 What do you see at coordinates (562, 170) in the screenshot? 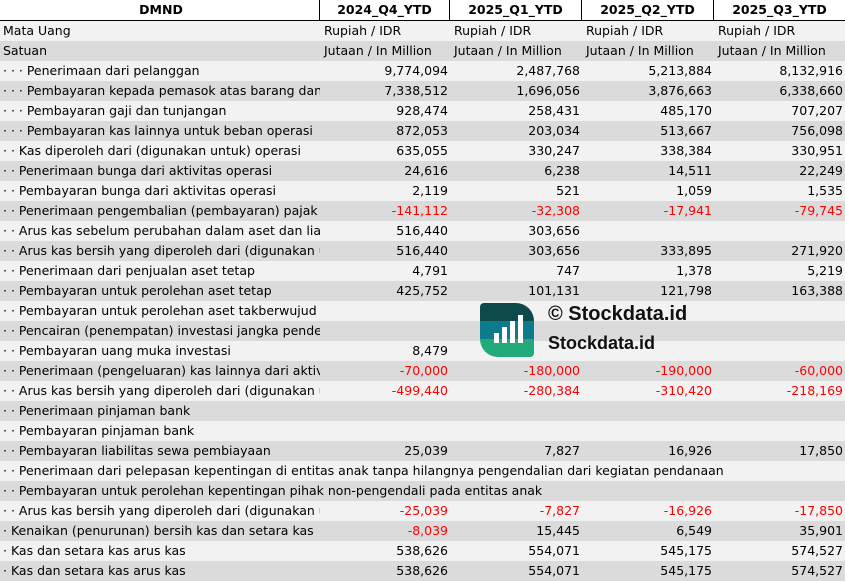
I see `value-cell: 6,238` at bounding box center [562, 170].